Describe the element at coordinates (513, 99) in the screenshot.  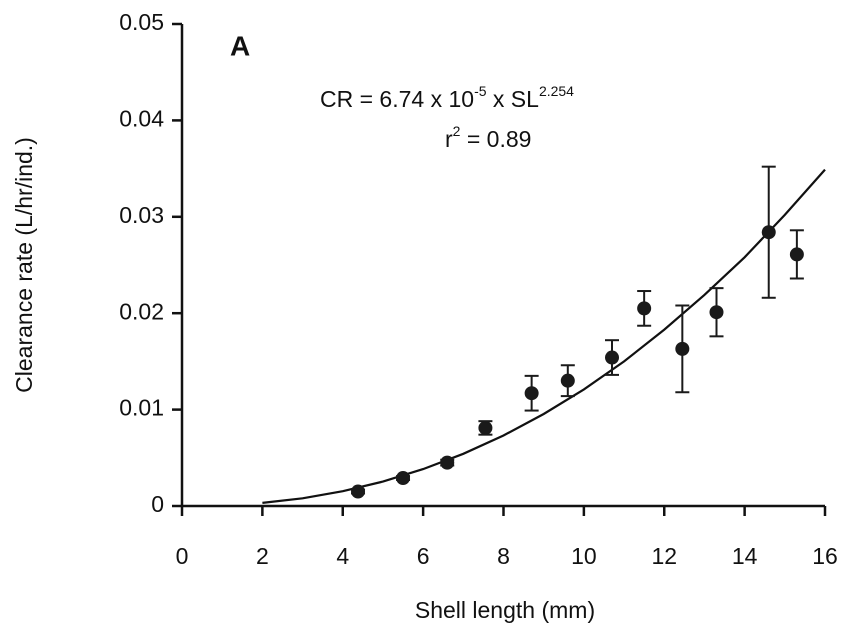
I see `equation-mid: x SL` at that location.